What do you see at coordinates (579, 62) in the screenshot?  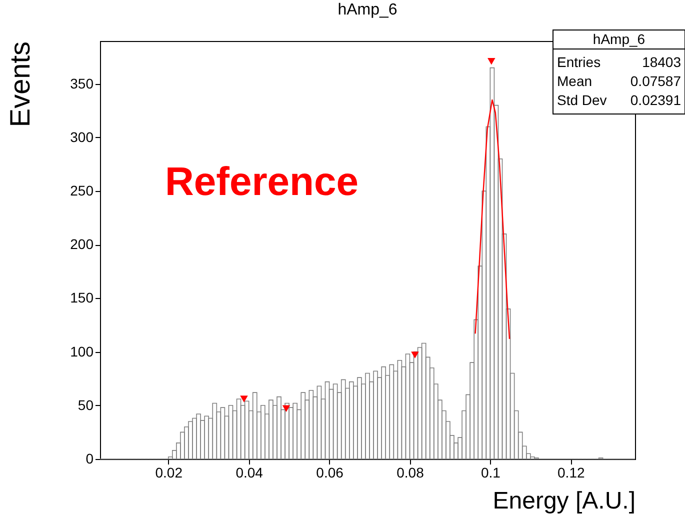 I see `annotation: Entries` at bounding box center [579, 62].